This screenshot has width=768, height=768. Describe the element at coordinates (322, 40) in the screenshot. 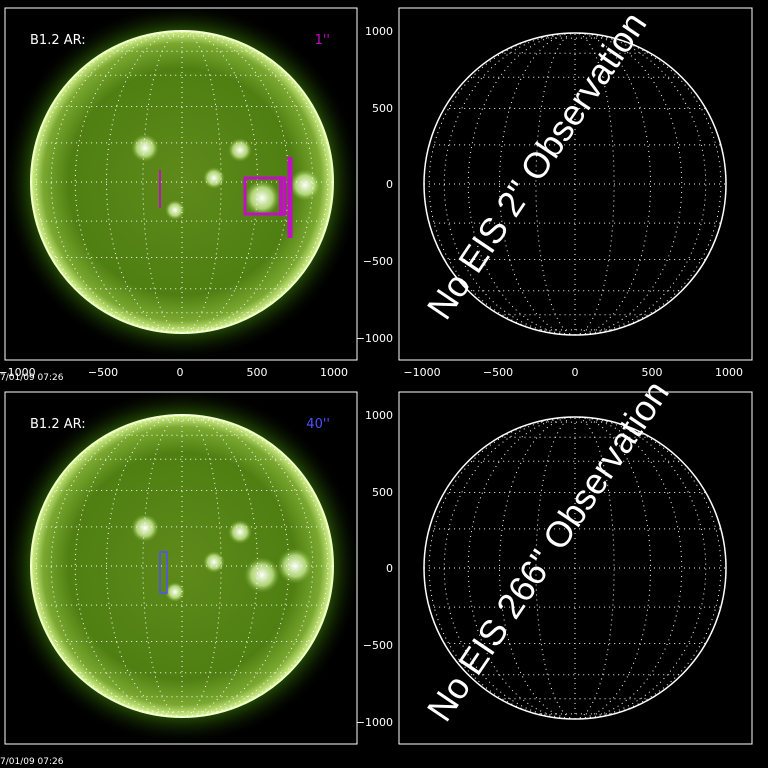

I see `slit-label: 1''` at that location.